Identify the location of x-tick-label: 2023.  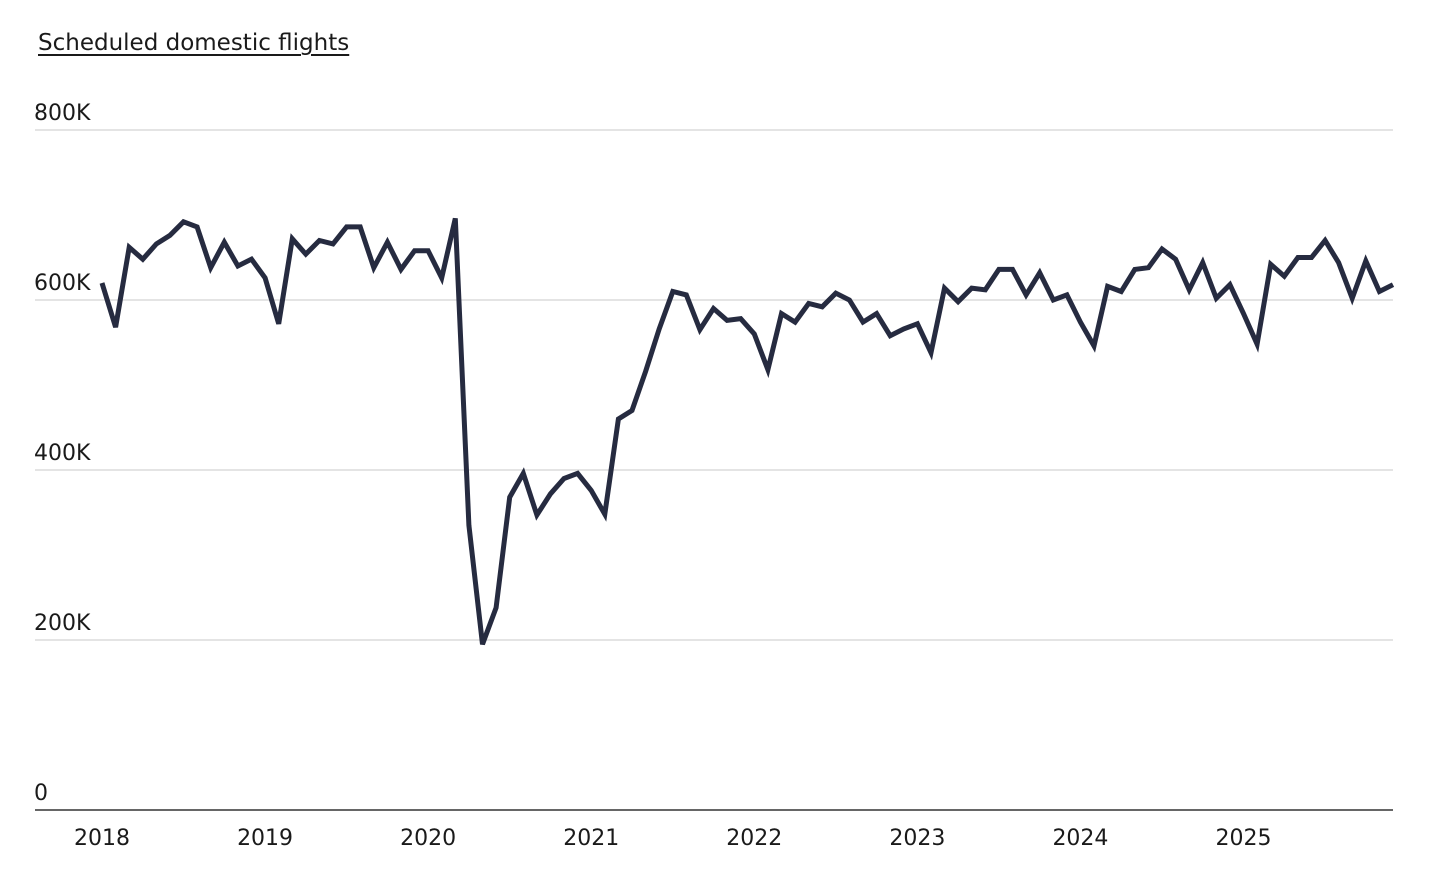
(917, 838).